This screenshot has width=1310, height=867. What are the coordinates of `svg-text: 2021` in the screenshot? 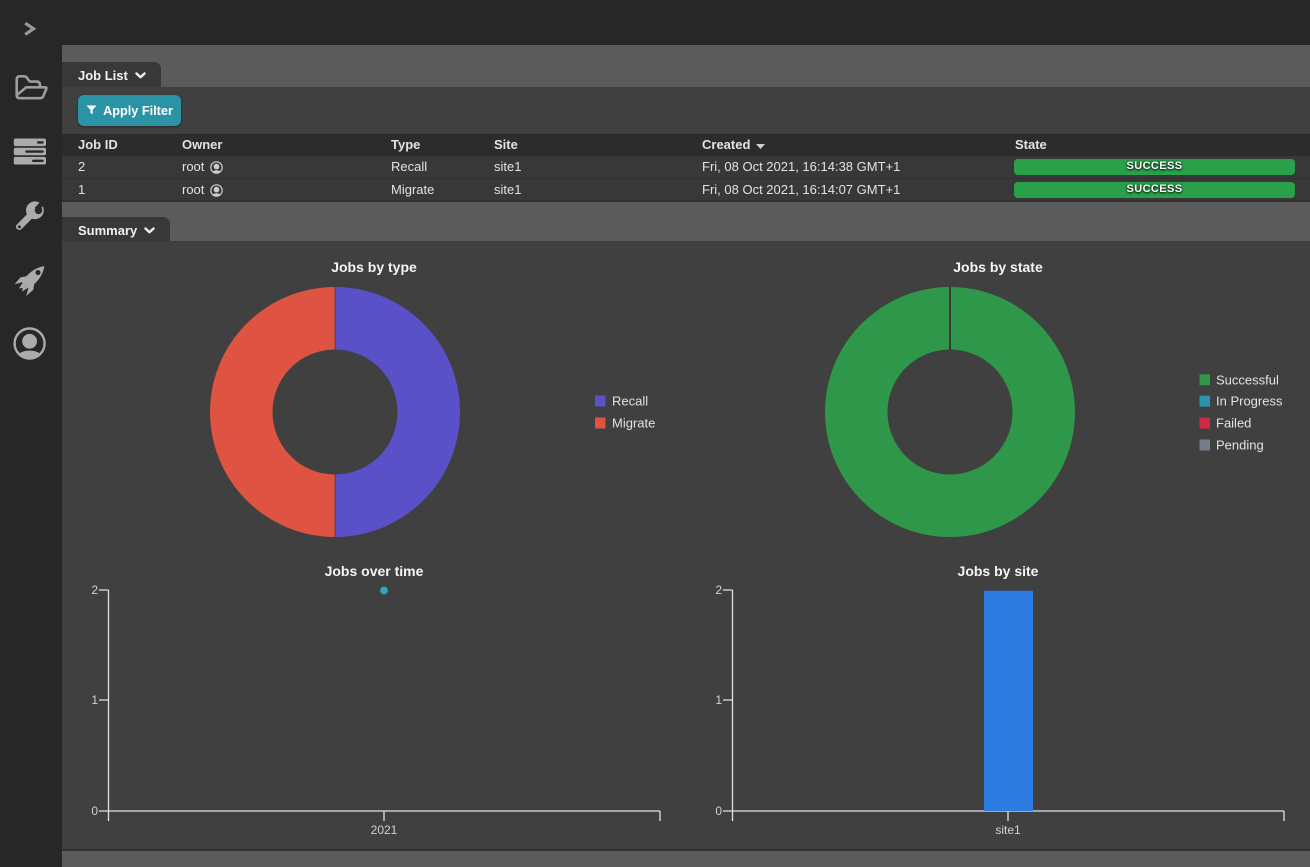 It's located at (384, 830).